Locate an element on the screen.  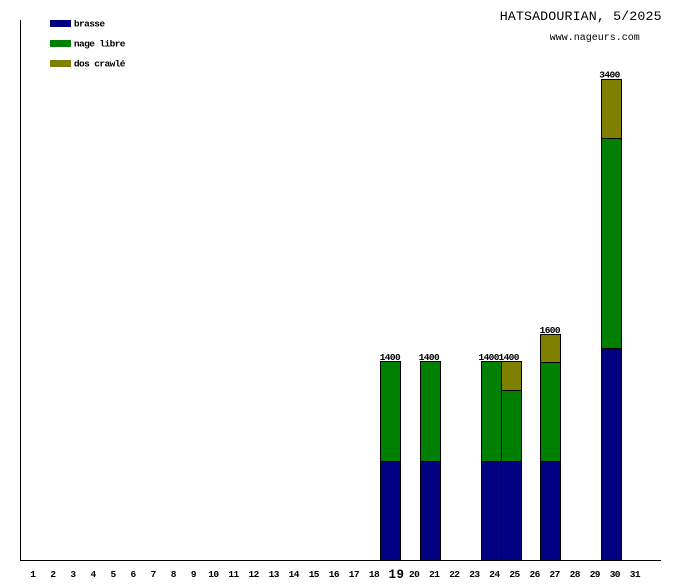
svg-text: 4 is located at coordinates (93, 574).